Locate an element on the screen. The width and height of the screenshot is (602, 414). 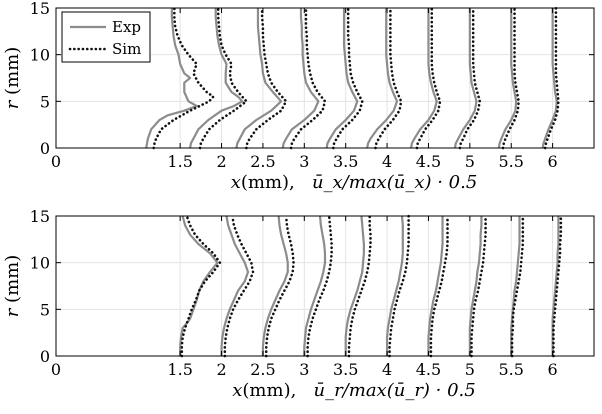
legend: Exp Sim is located at coordinates (106, 37).